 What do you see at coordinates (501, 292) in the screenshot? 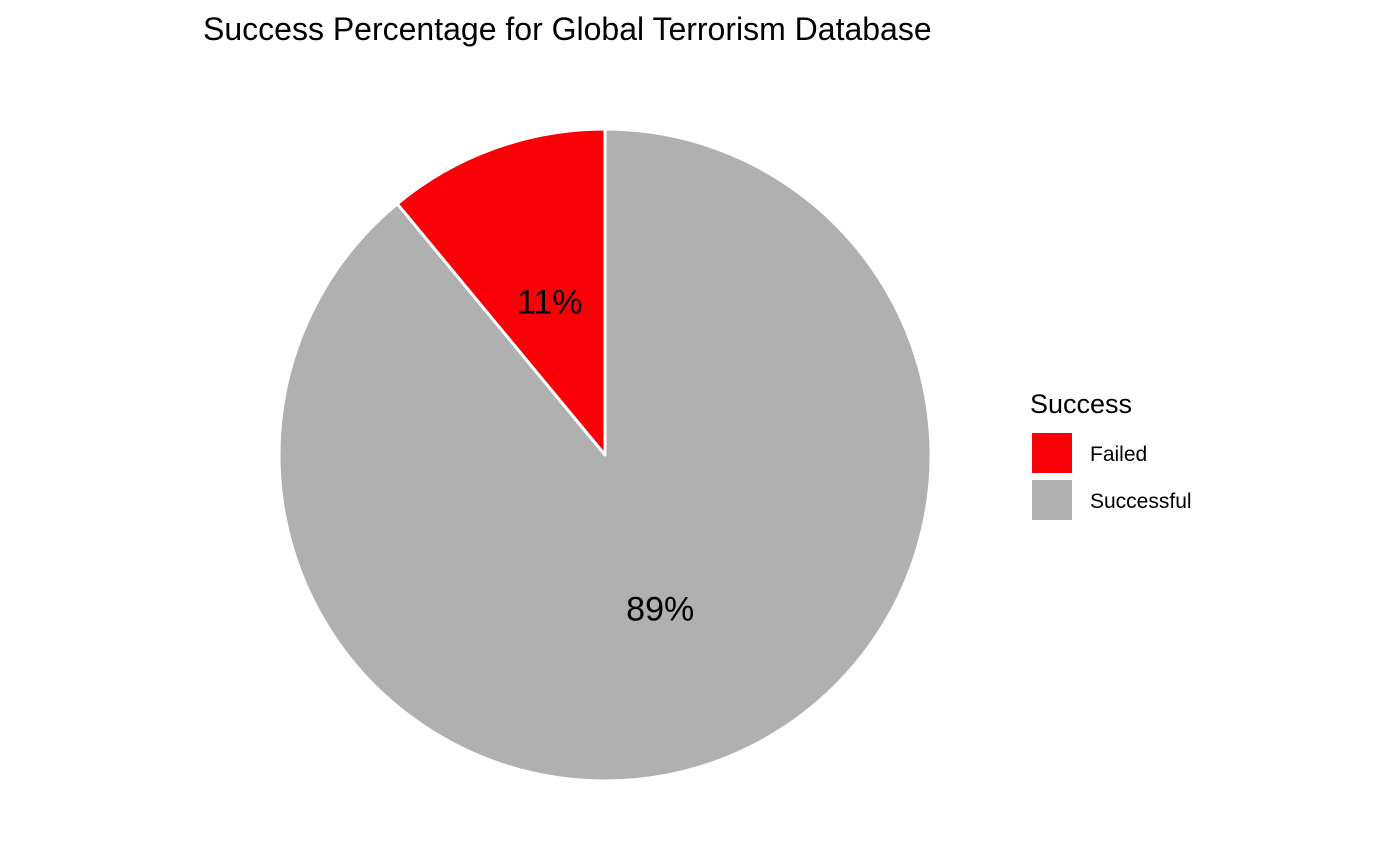
I see `pie-slice-failed` at bounding box center [501, 292].